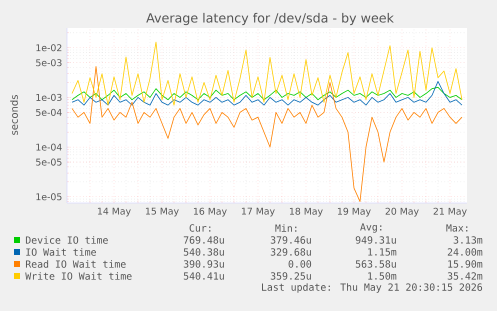 This screenshot has width=497, height=311. I want to click on y-tick-label: 5e-05, so click(49, 162).